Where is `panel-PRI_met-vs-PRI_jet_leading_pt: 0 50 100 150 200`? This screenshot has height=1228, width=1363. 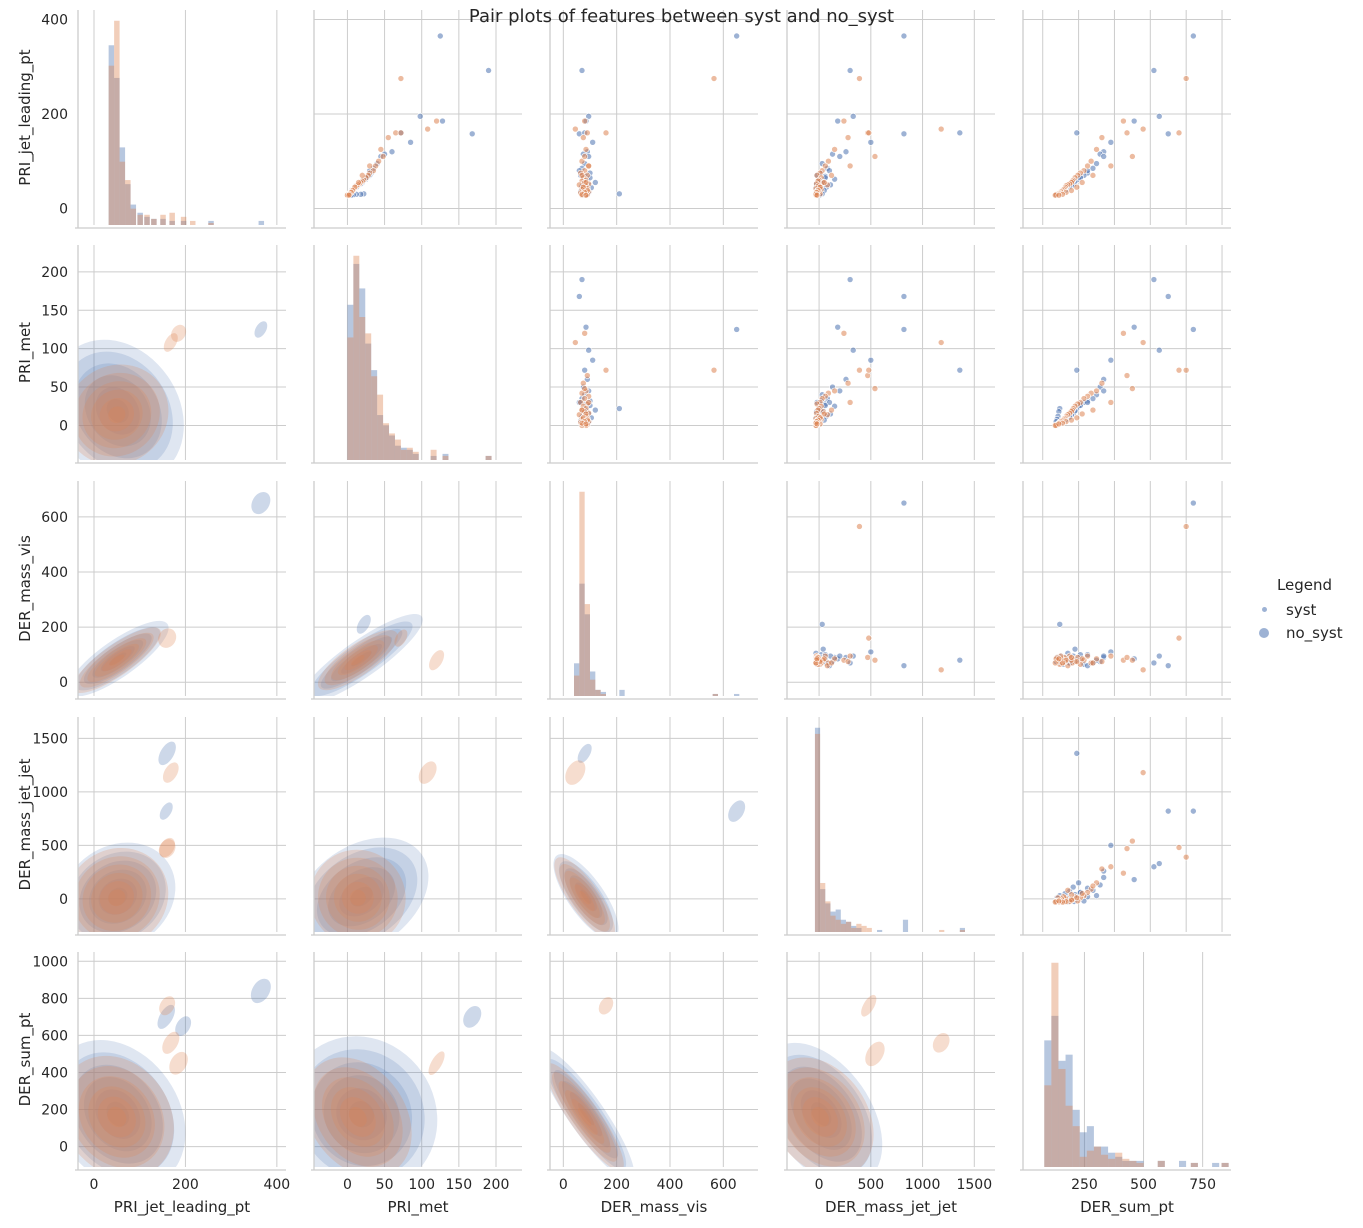 panel-PRI_met-vs-PRI_jet_leading_pt: 0 50 100 150 200 is located at coordinates (163, 354).